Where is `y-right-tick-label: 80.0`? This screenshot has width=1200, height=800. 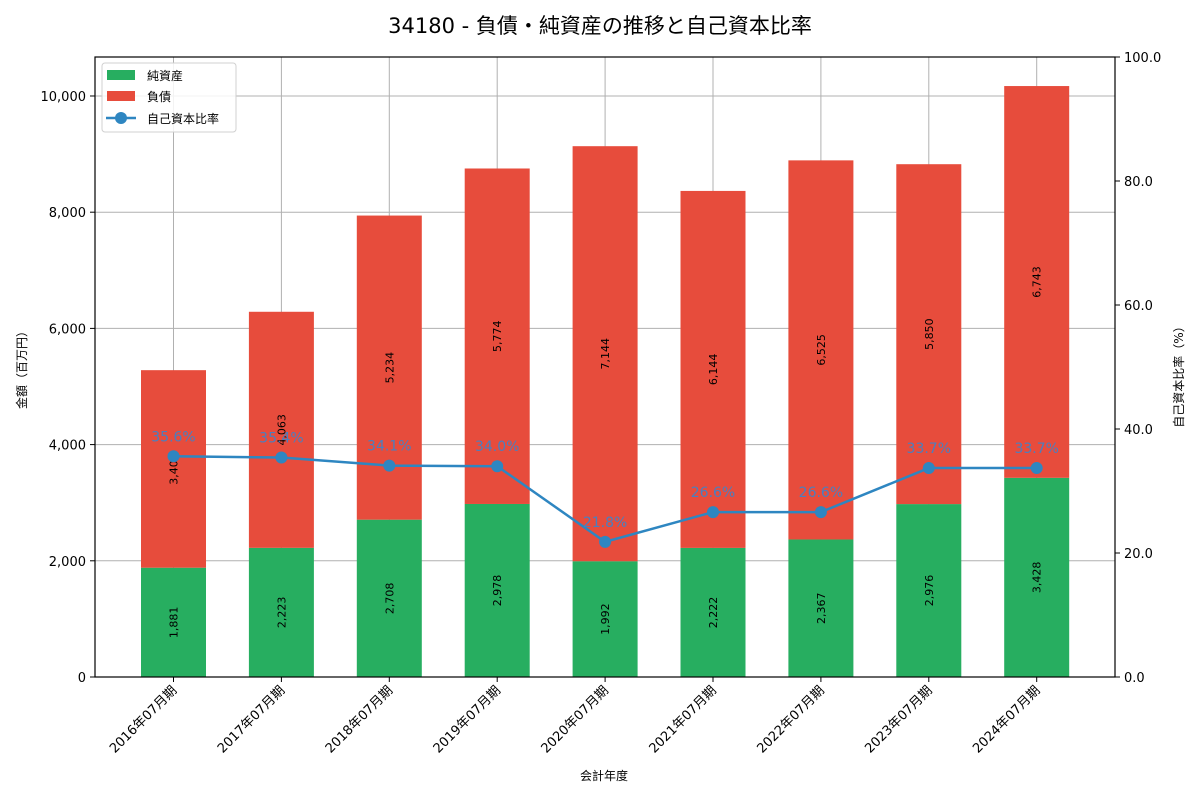
y-right-tick-label: 80.0 is located at coordinates (1138, 182).